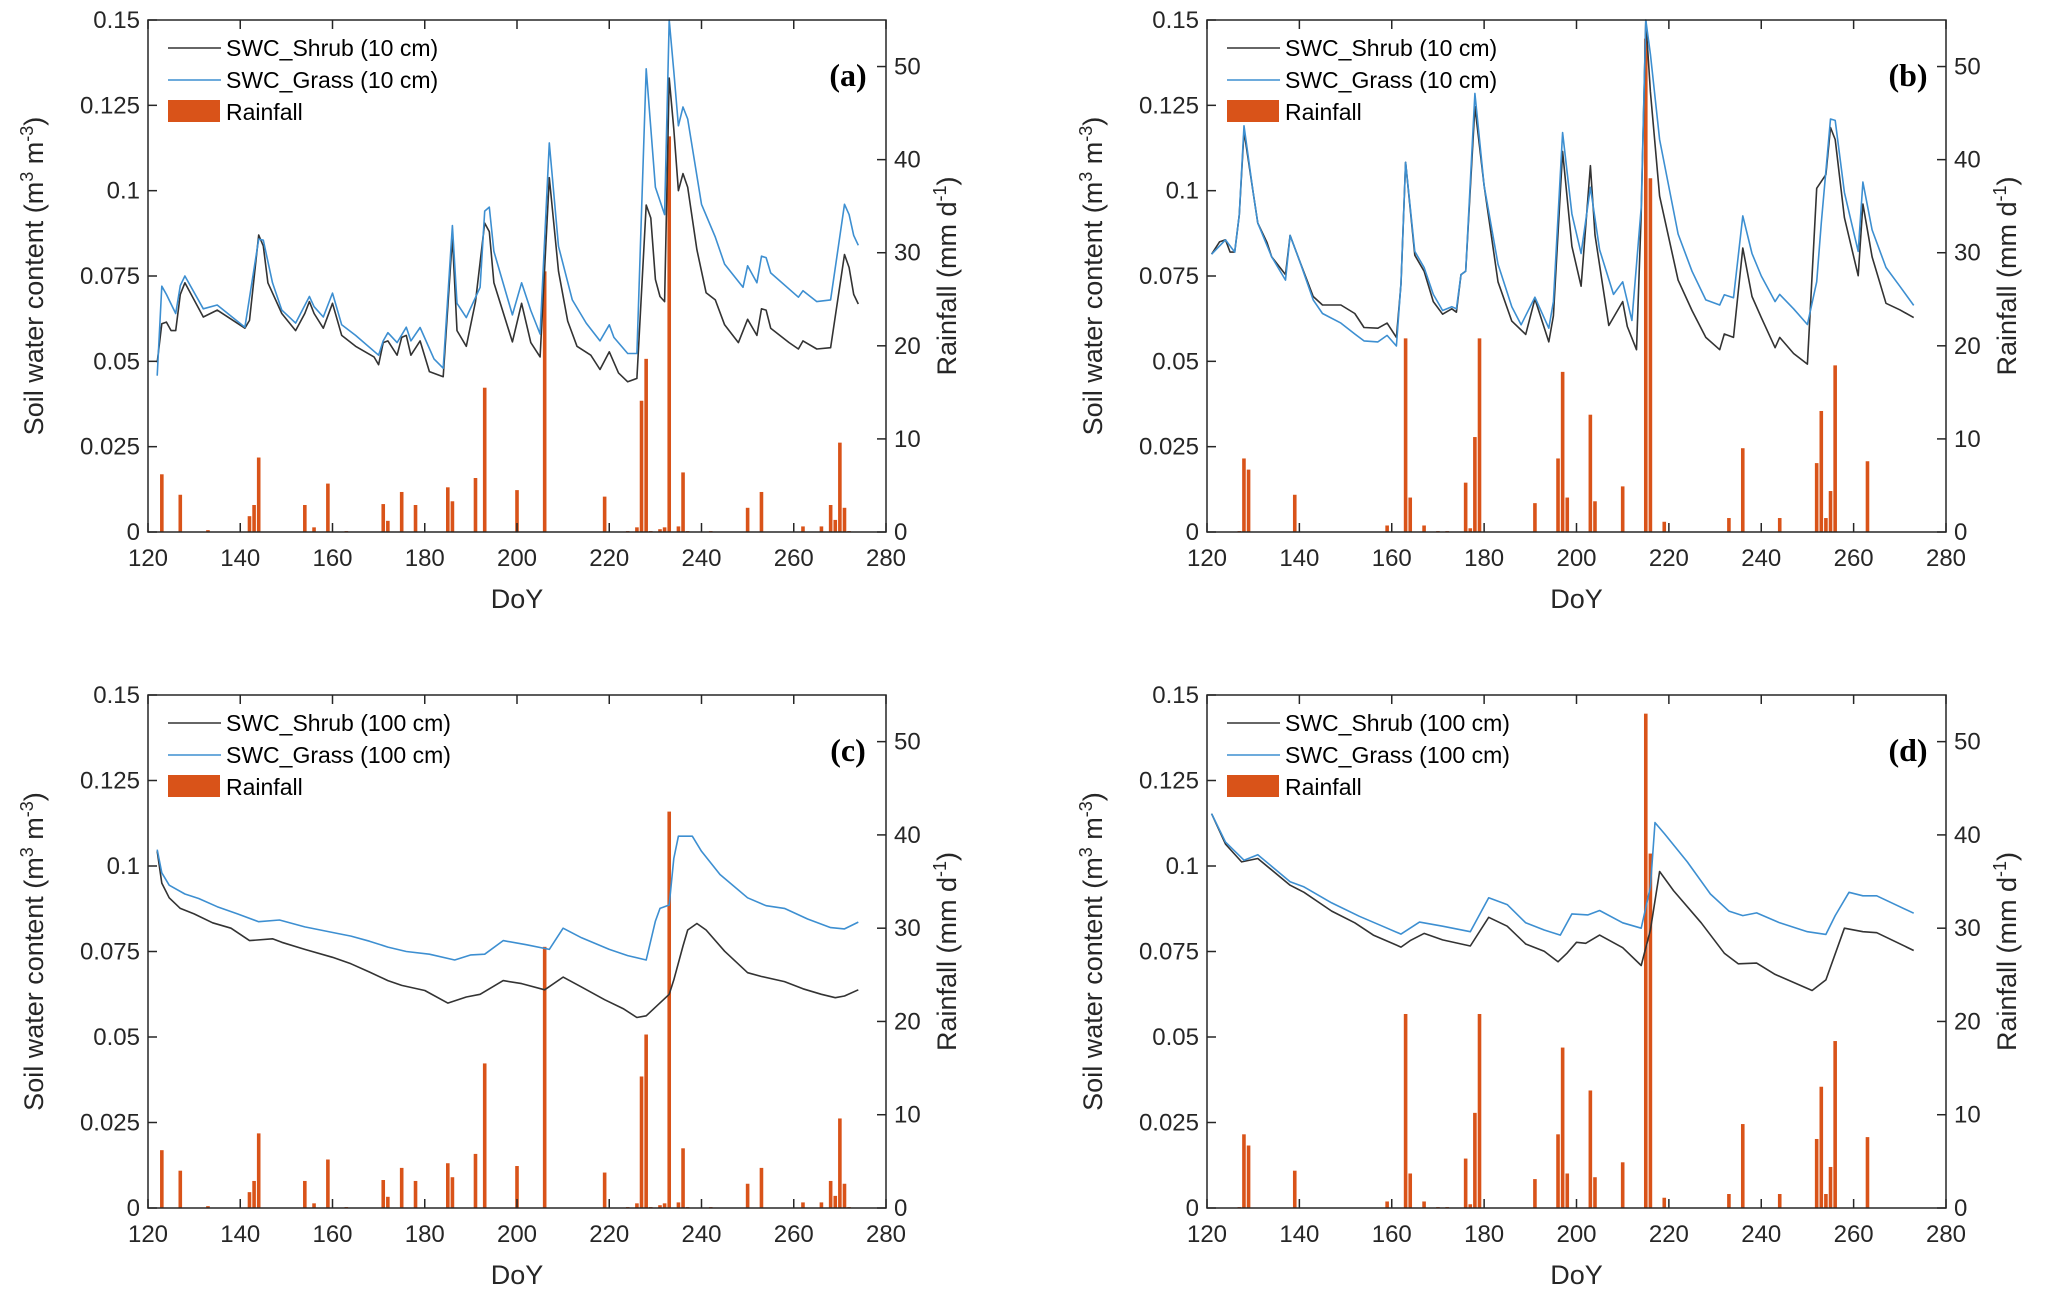 The height and width of the screenshot is (1311, 2067). Describe the element at coordinates (1169, 1123) in the screenshot. I see `y-tick-label: 0.025` at that location.